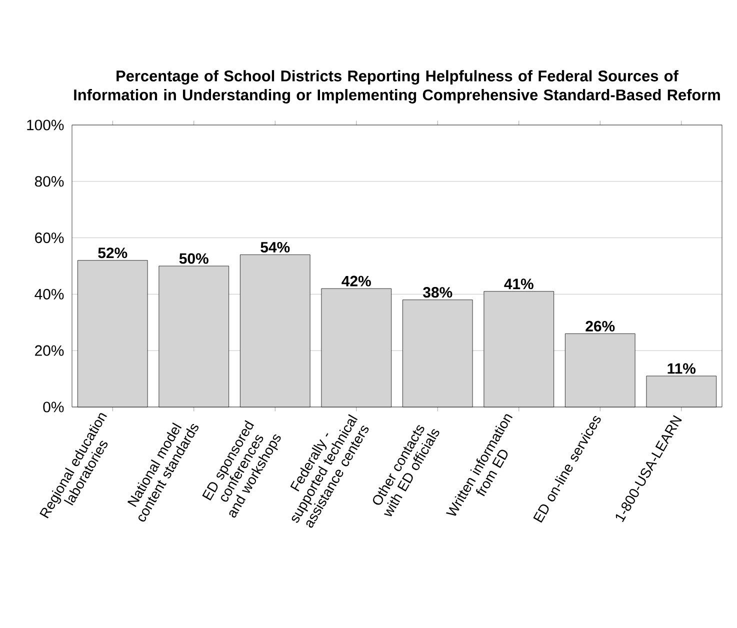  Describe the element at coordinates (682, 368) in the screenshot. I see `data-label: 11%` at that location.